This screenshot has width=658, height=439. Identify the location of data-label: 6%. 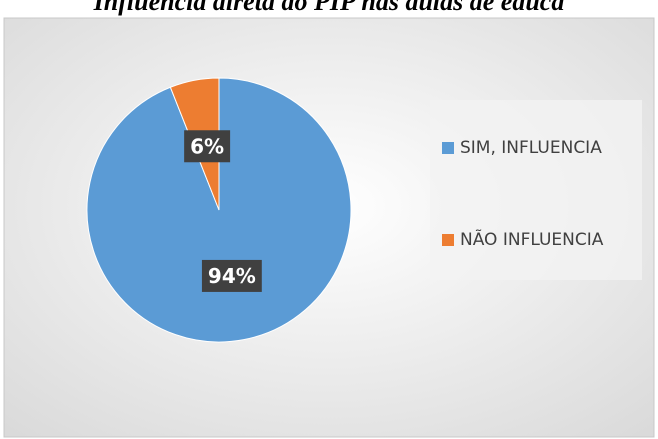
(207, 146).